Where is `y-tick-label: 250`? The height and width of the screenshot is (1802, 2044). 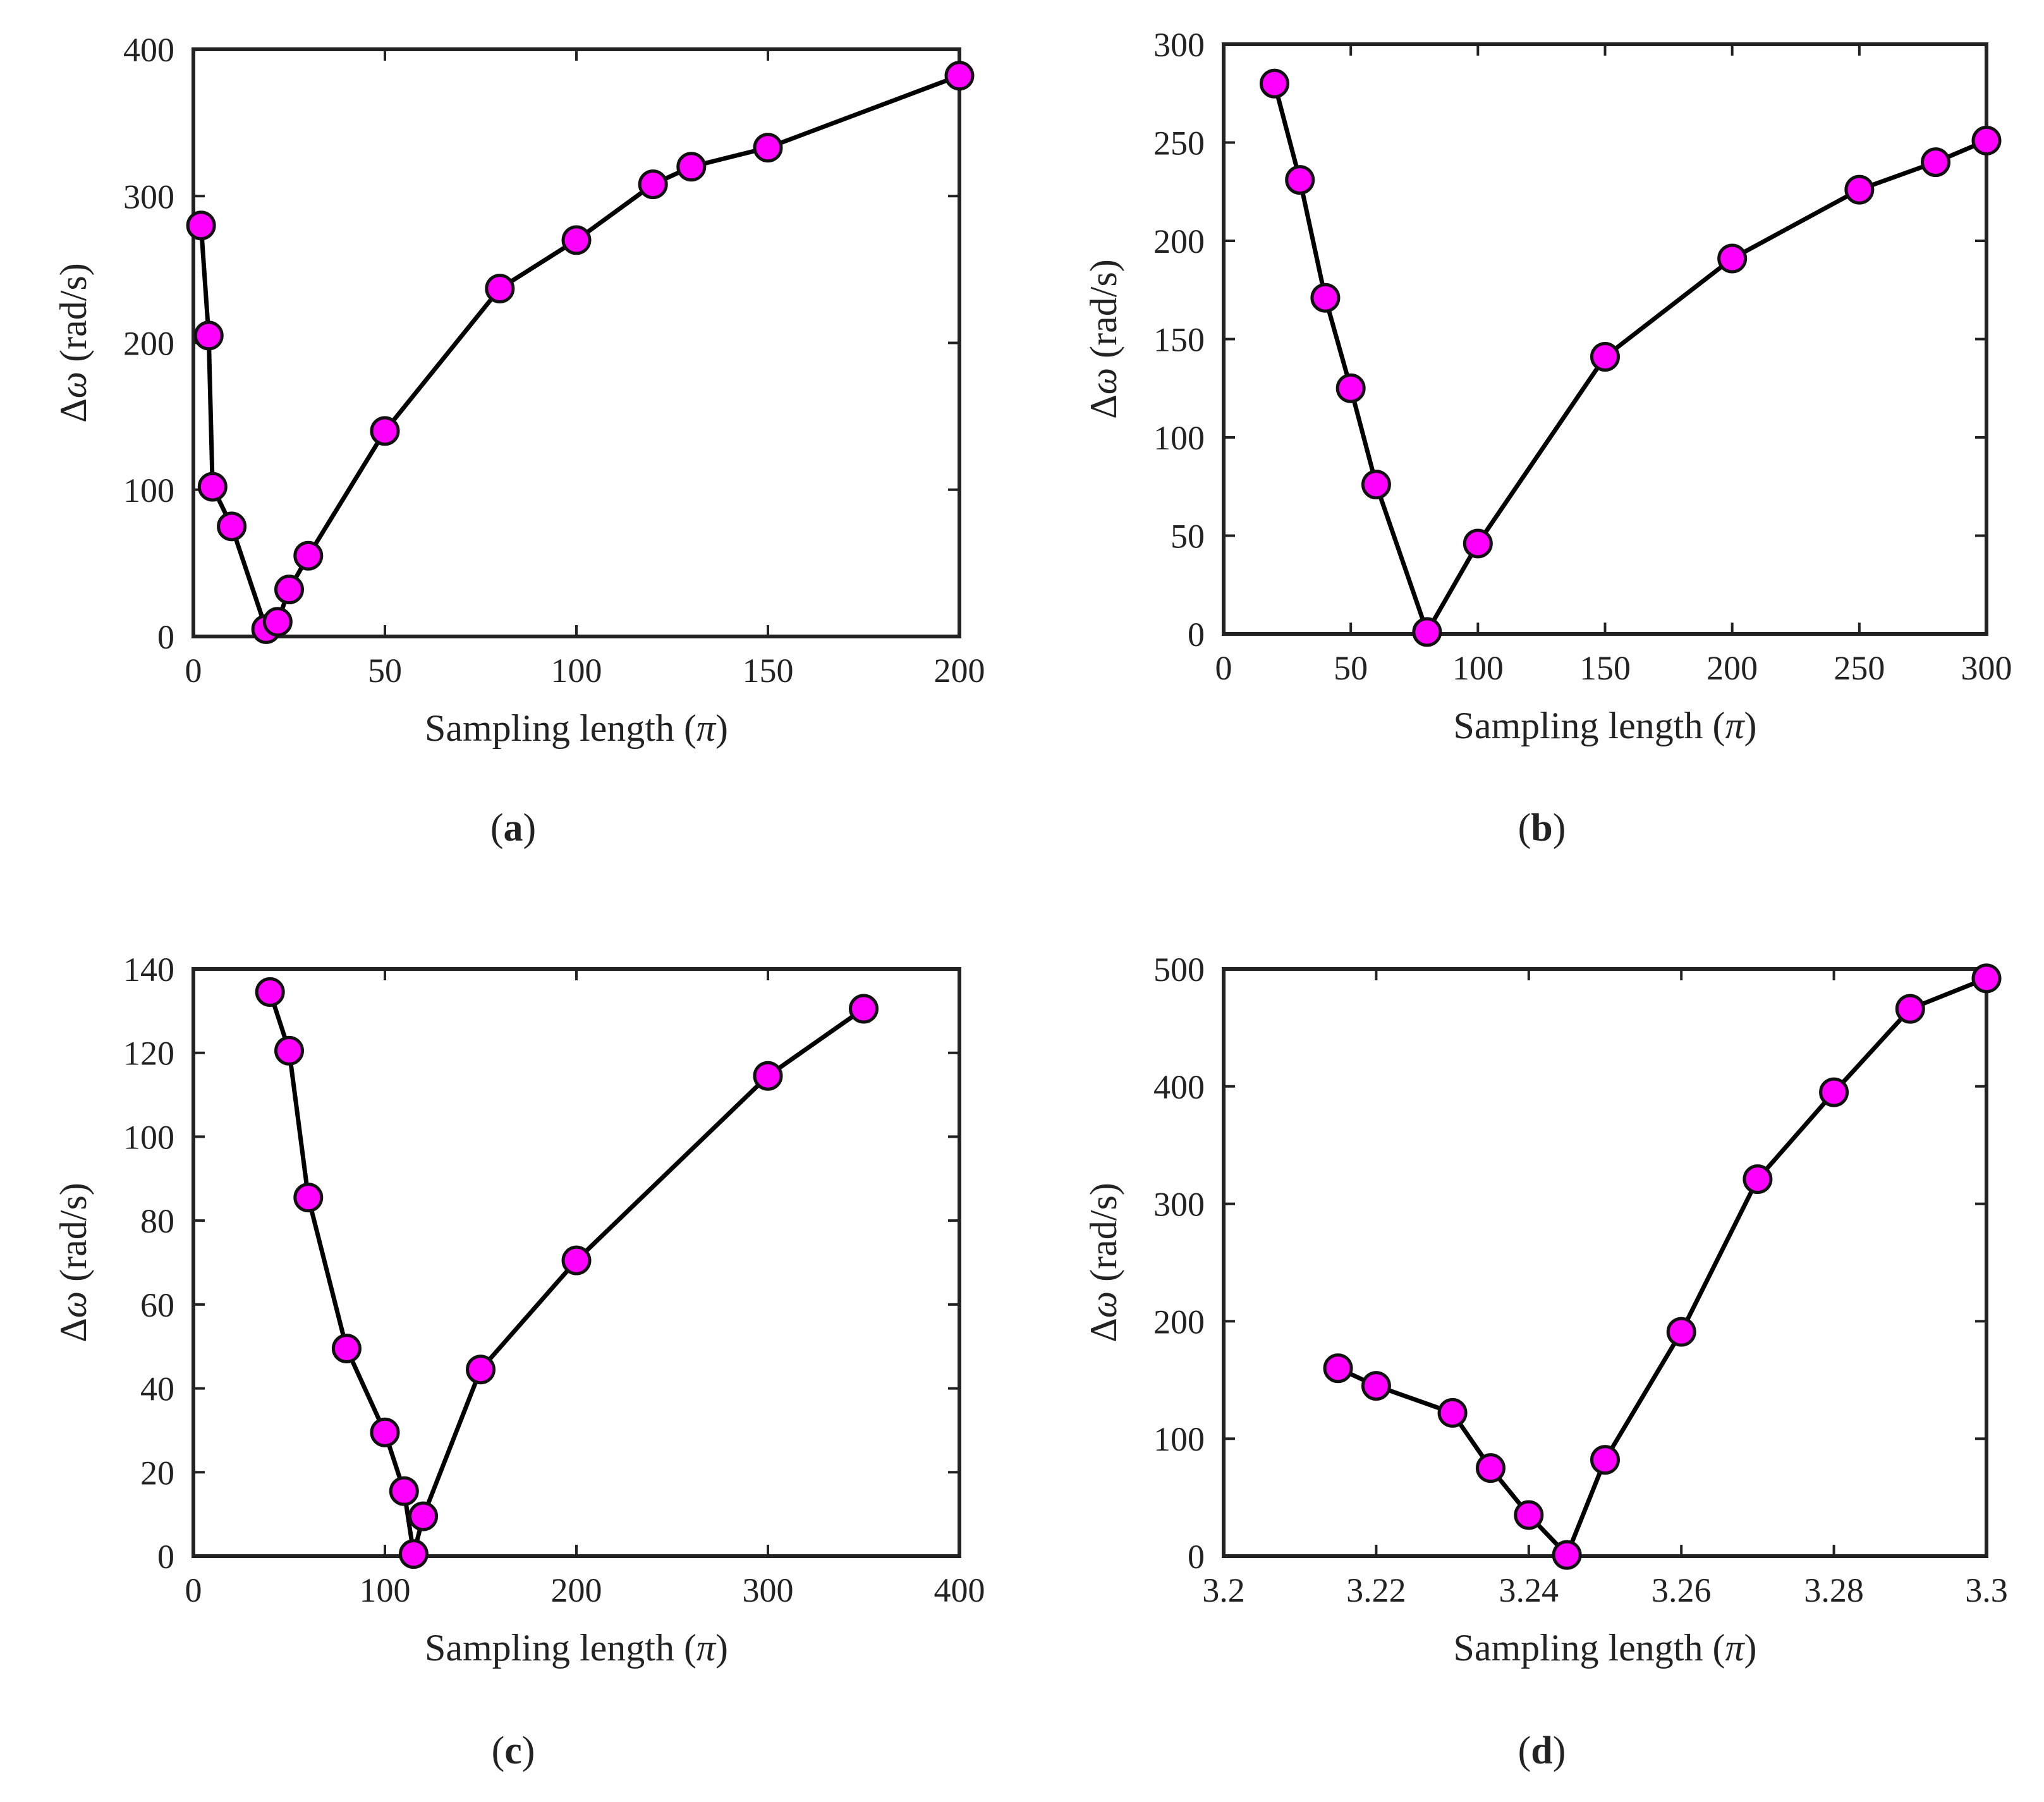 y-tick-label: 250 is located at coordinates (1179, 143).